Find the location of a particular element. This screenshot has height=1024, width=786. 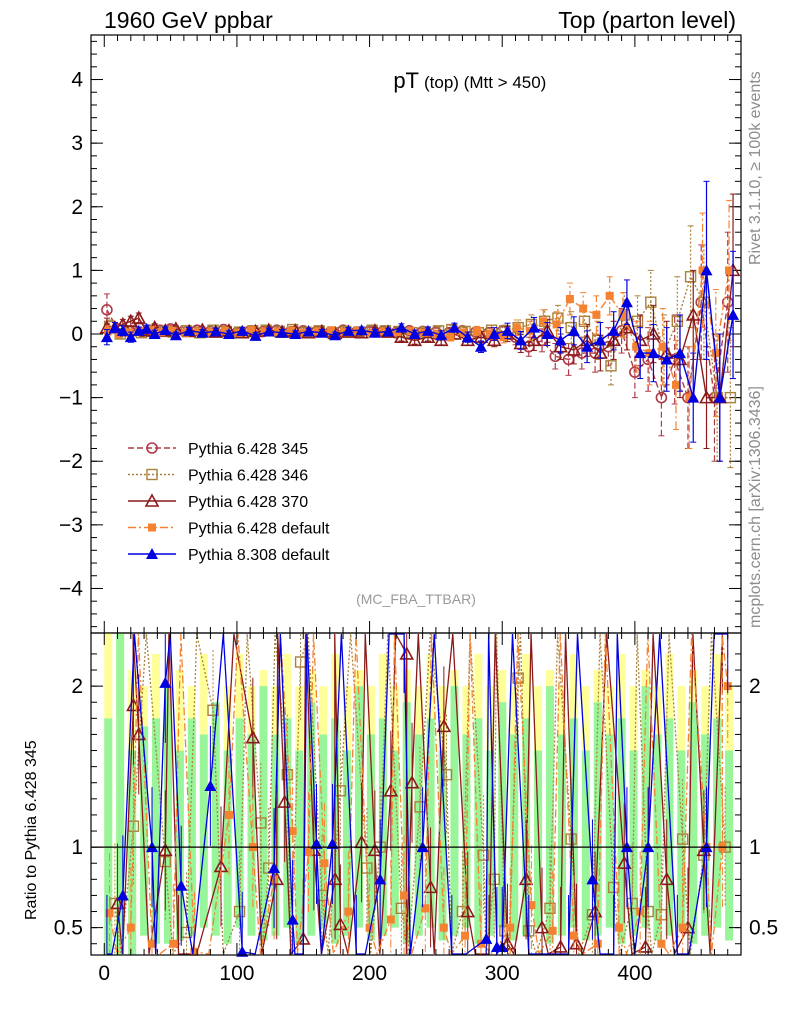

x-axis-tick-label: 0 is located at coordinates (104, 973).